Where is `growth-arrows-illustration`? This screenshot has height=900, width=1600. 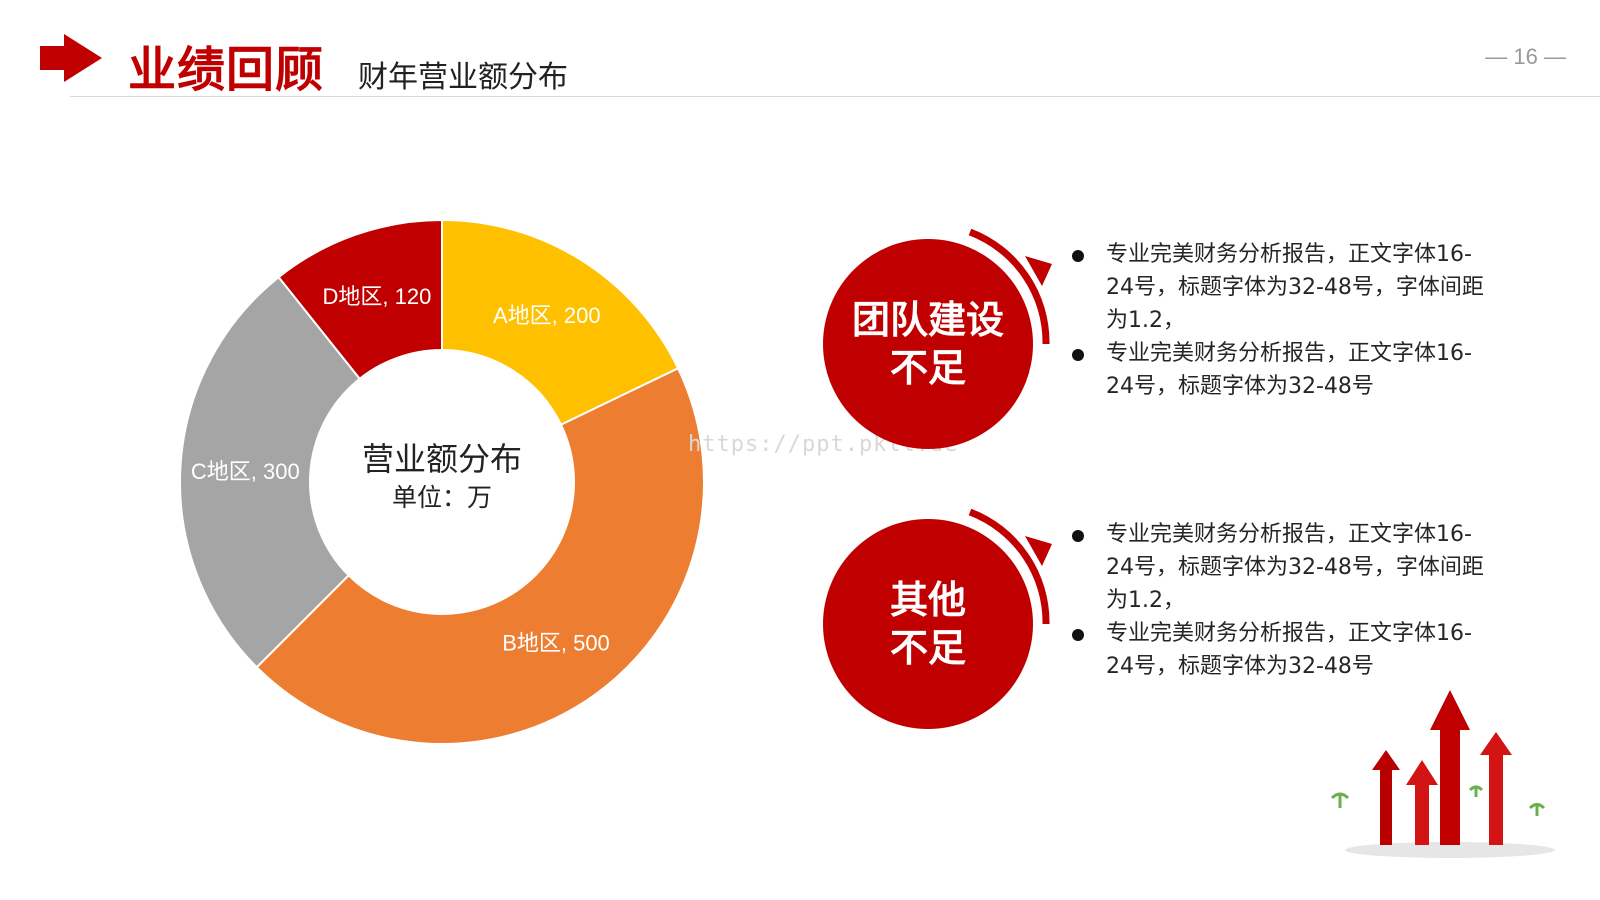
growth-arrows-illustration is located at coordinates (1442, 774).